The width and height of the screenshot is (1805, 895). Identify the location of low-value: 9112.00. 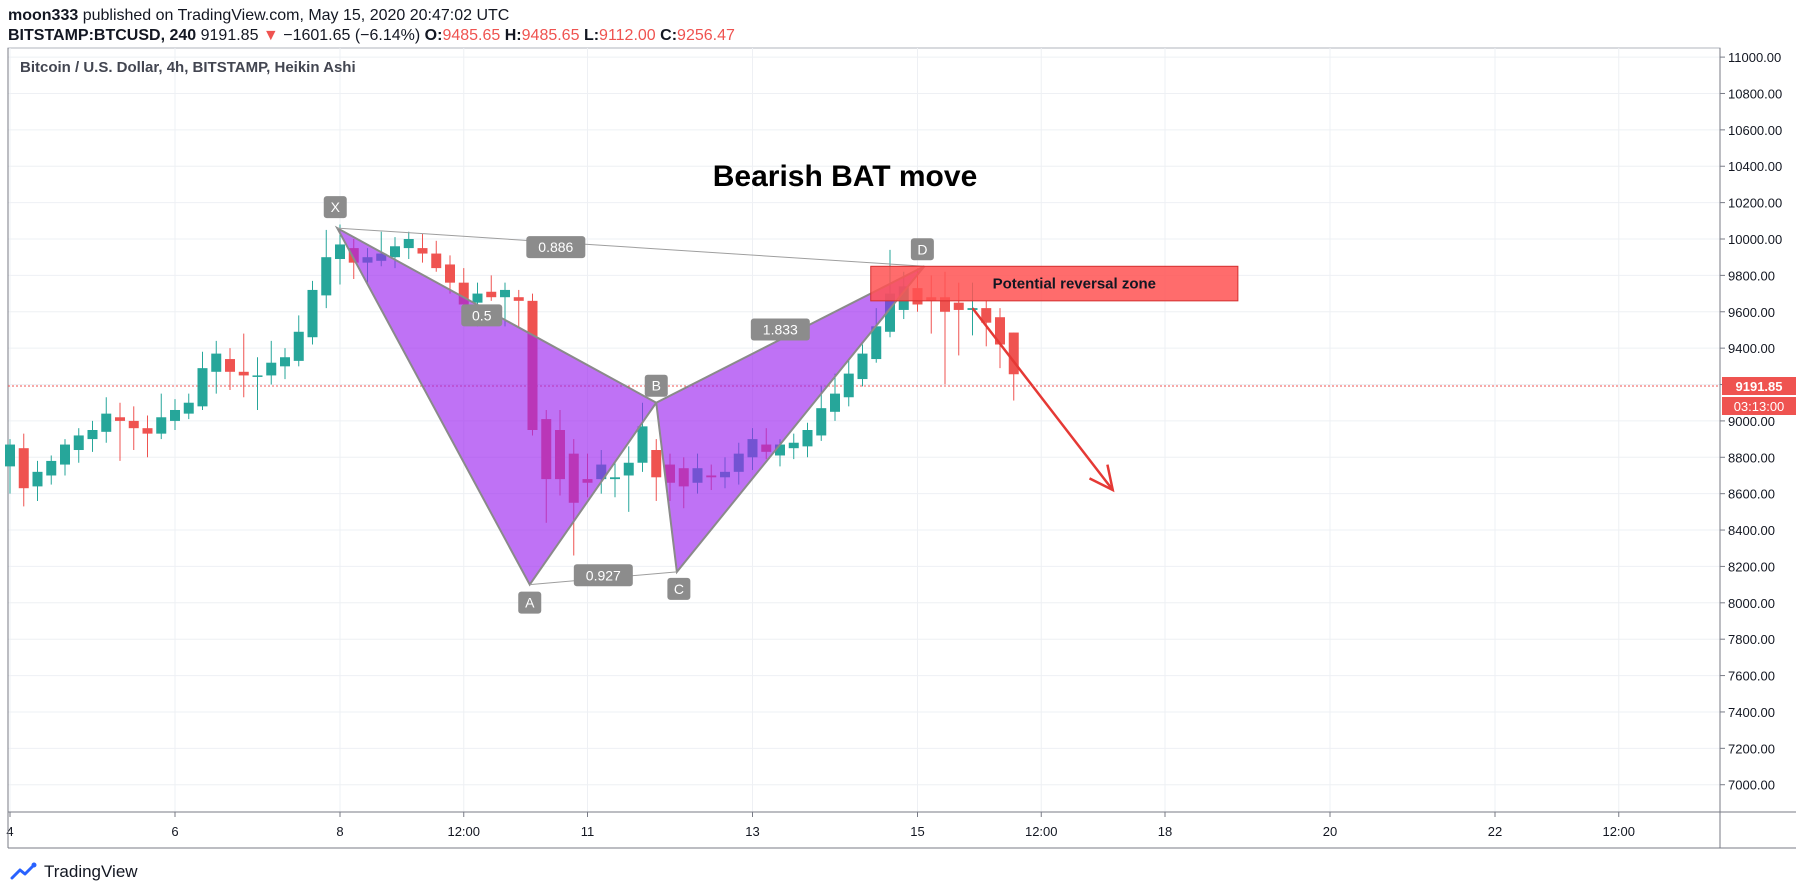
(627, 35).